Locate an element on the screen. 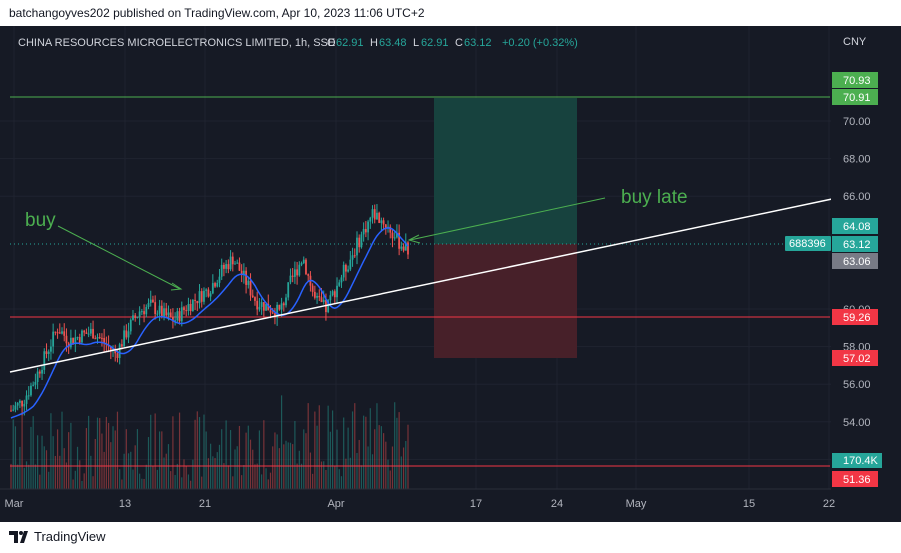 The image size is (901, 553). loss-zone is located at coordinates (505, 301).